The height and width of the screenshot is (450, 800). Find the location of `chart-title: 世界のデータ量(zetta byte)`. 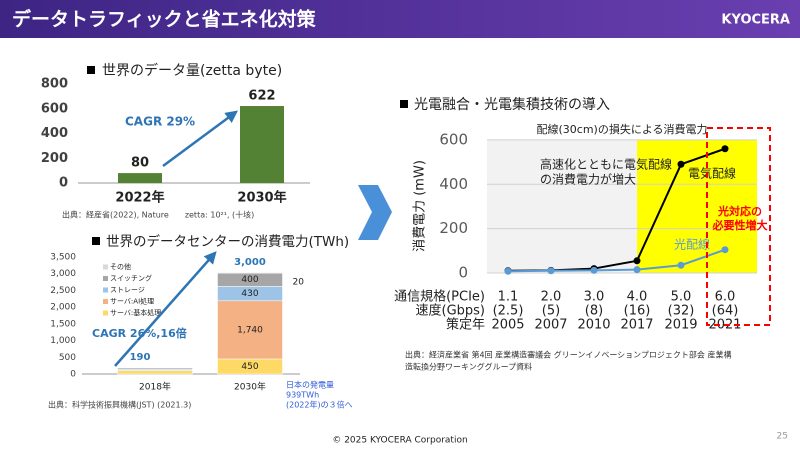

chart-title: 世界のデータ量(zetta byte) is located at coordinates (192, 70).